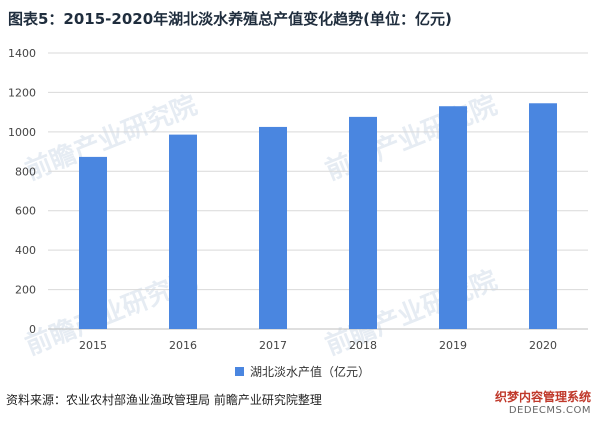 Image resolution: width=595 pixels, height=421 pixels. Describe the element at coordinates (310, 371) in the screenshot. I see `legend-label: 湖北淡水产值（亿元）` at that location.